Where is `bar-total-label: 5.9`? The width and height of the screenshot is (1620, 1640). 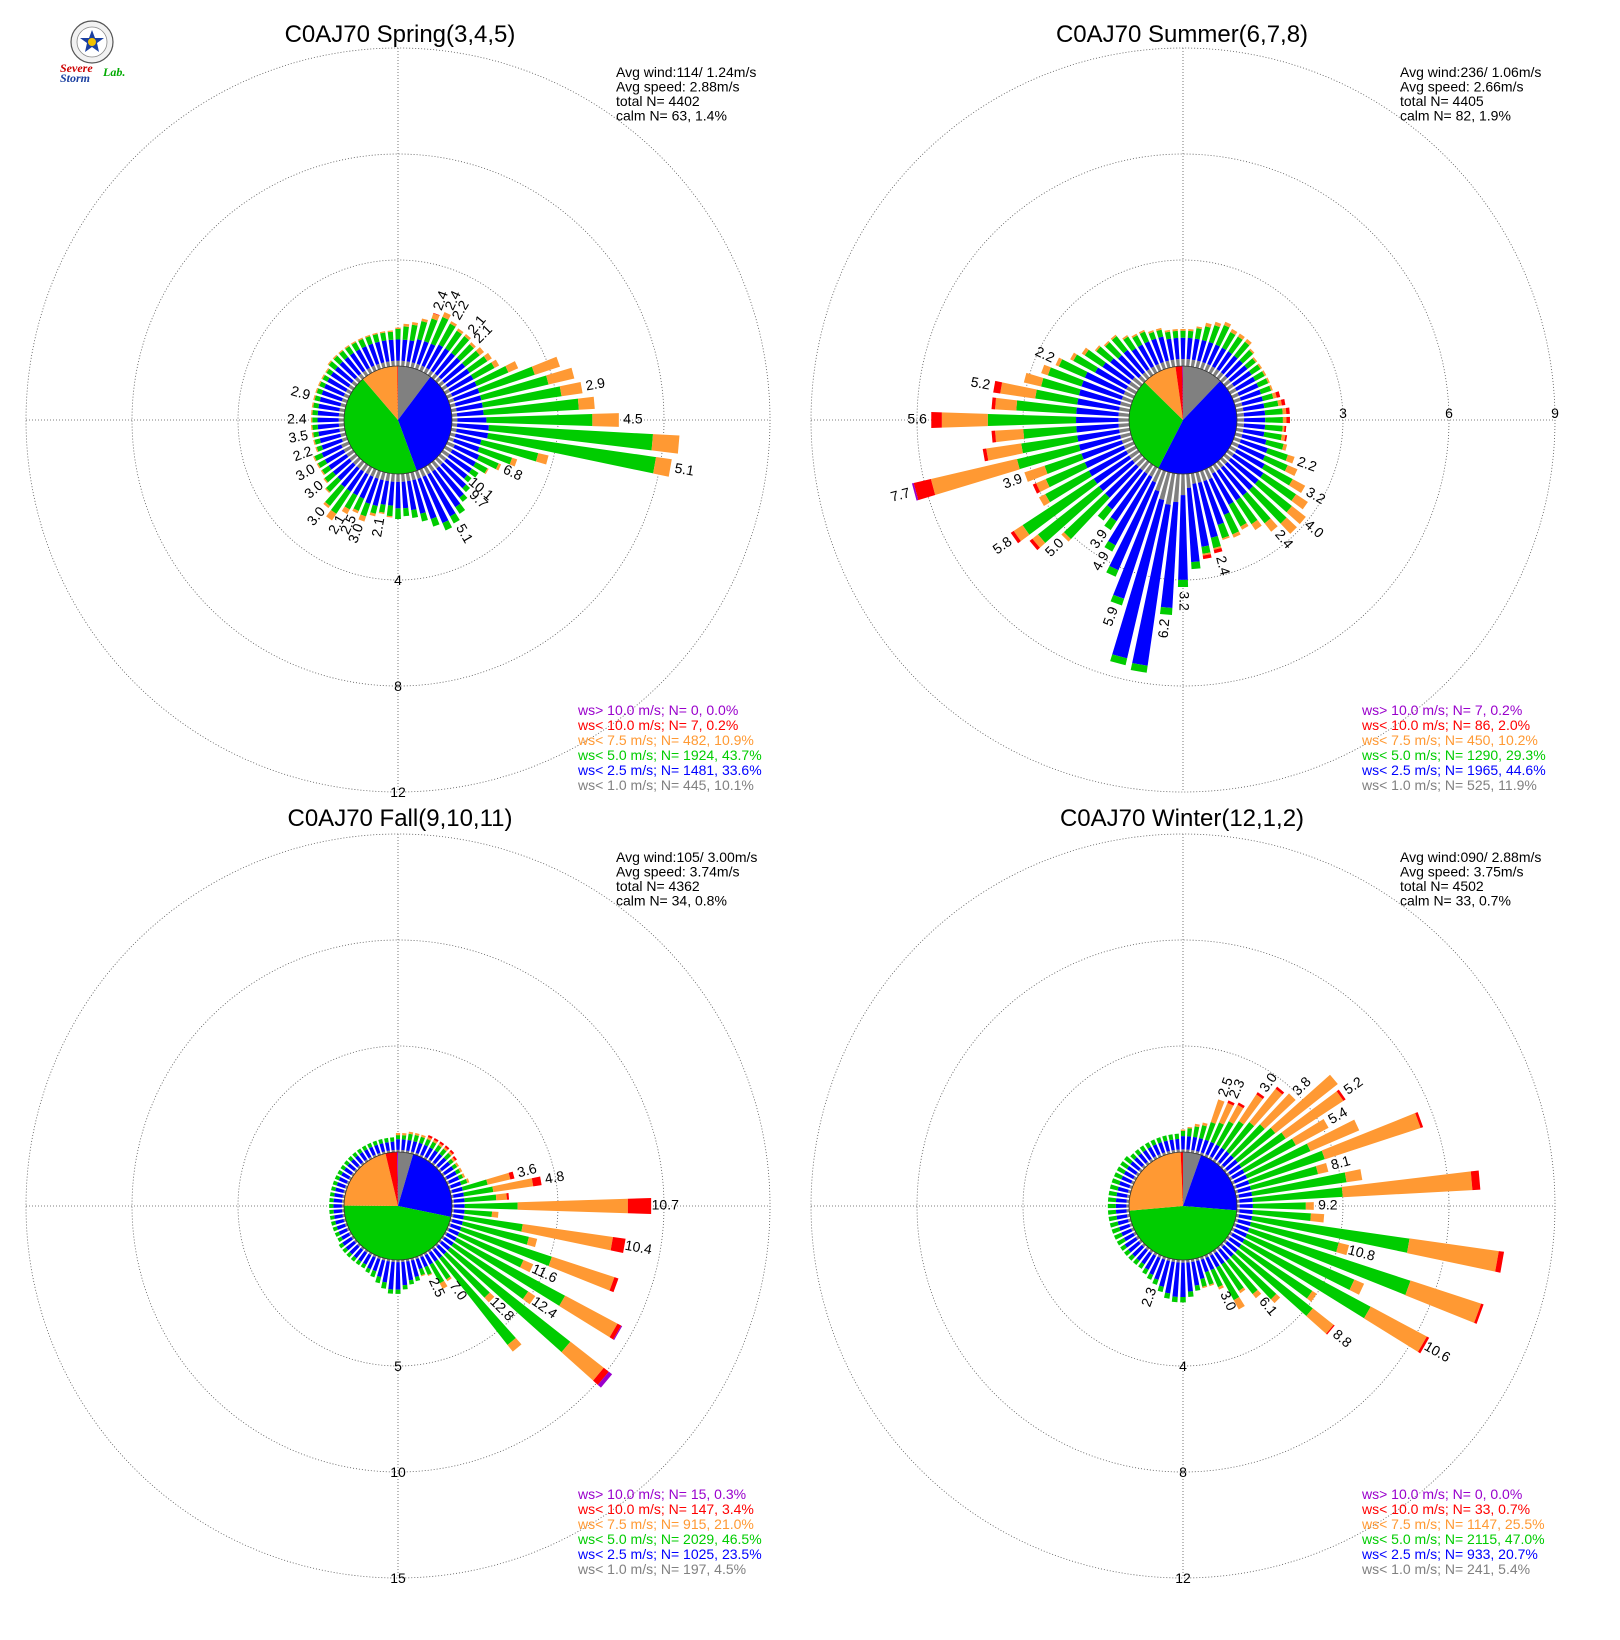 bar-total-label: 5.9 is located at coordinates (1110, 616).